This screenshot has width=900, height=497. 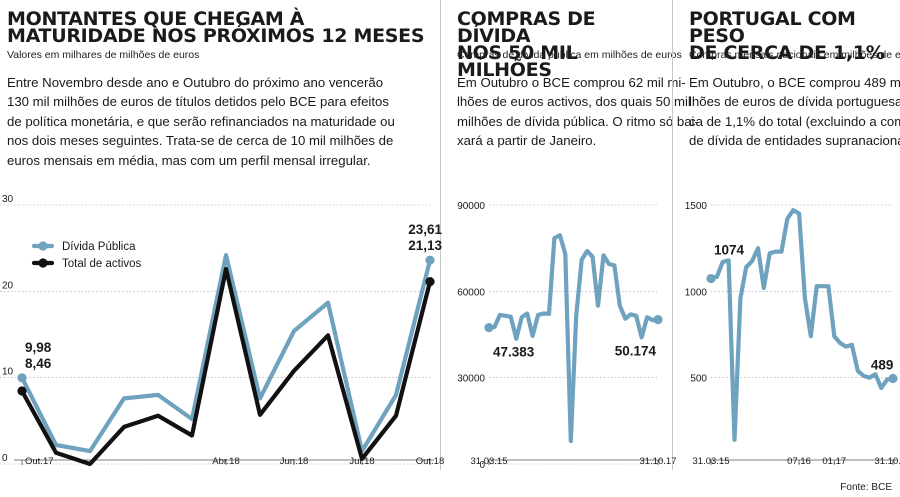 I want to click on y-tick-label: 1000, so click(x=696, y=292).